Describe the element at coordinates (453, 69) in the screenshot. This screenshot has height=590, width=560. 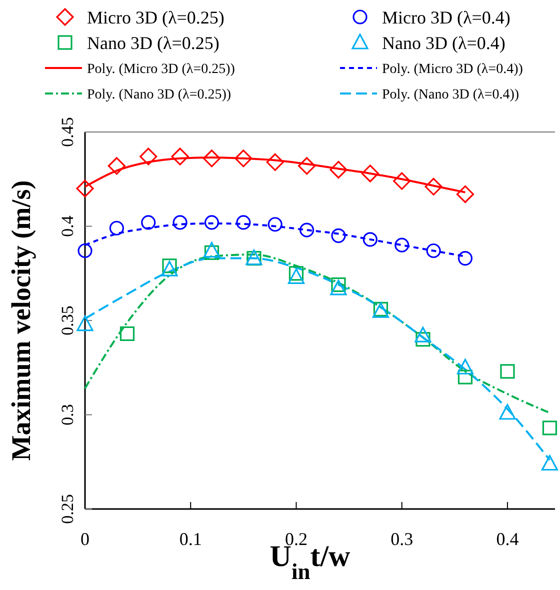
I see `legend-label: Poly. (Micro 3D (λ=0.4))` at that location.